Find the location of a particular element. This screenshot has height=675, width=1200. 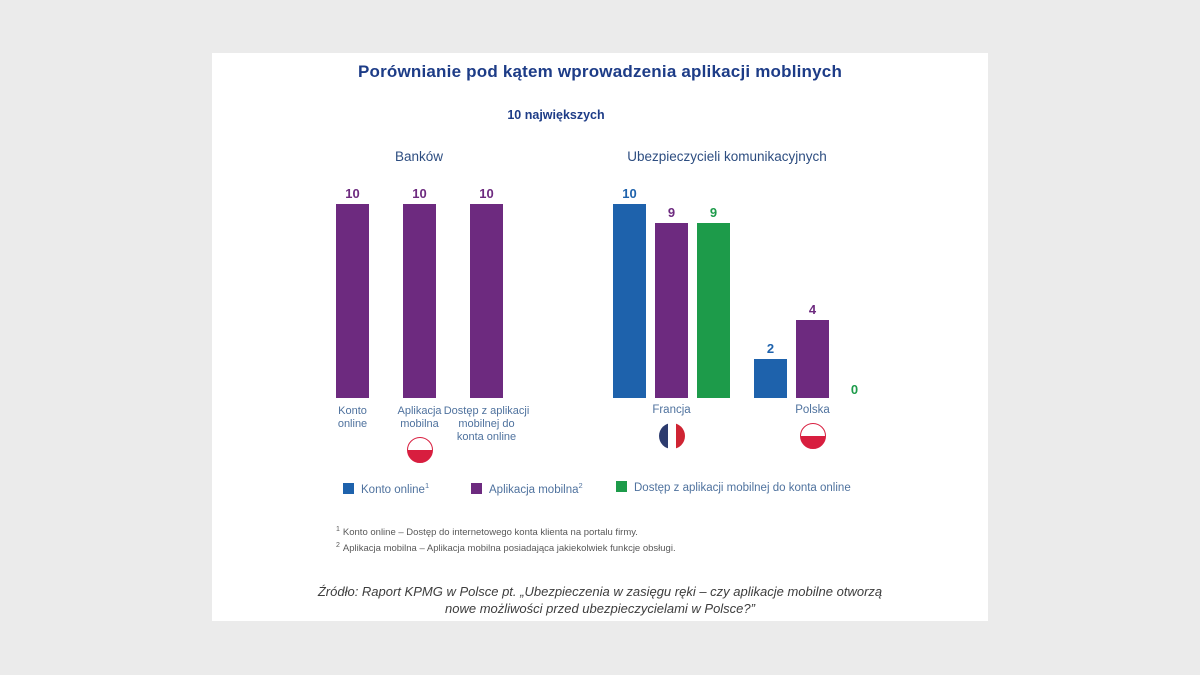

group-header-banks: Banków is located at coordinates (419, 156).